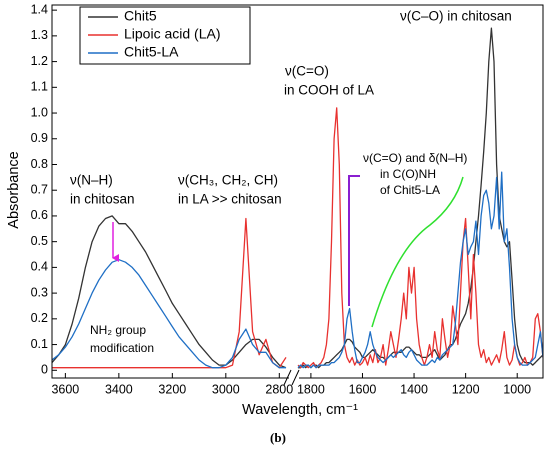 This screenshot has height=451, width=550. Describe the element at coordinates (151, 52) in the screenshot. I see `legend-label: Chit5-LA` at that location.